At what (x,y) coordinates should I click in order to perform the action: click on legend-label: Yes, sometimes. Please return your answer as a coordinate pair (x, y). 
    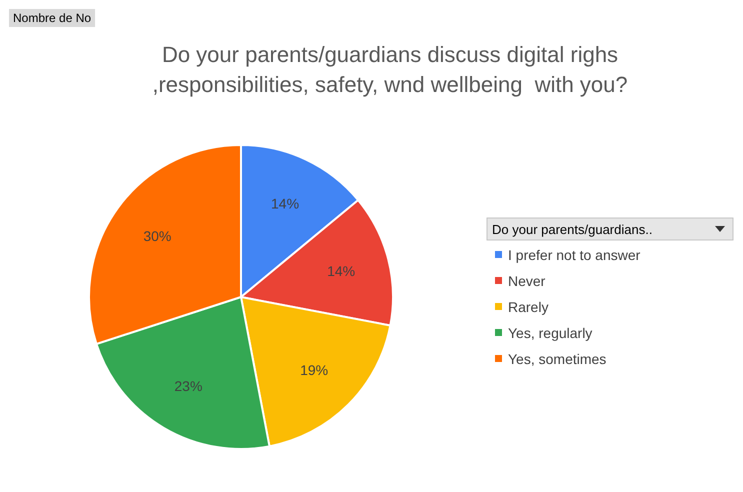
    Looking at the image, I should click on (557, 359).